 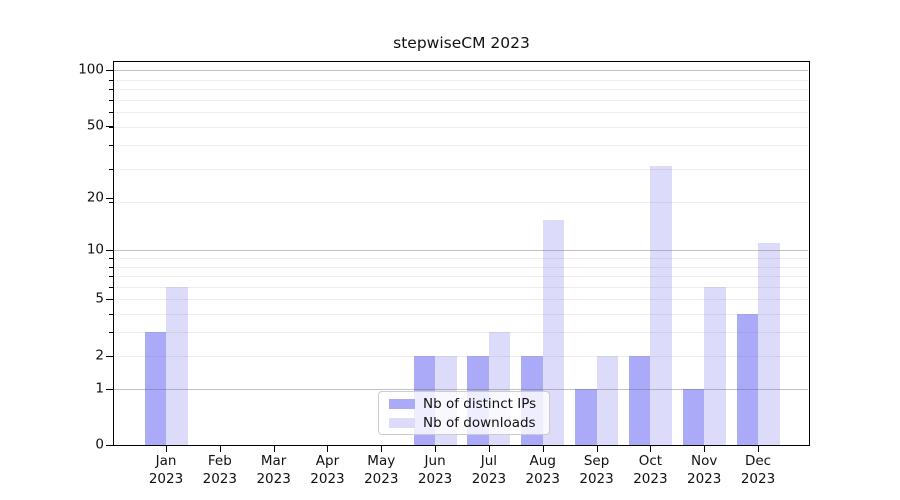 What do you see at coordinates (327, 470) in the screenshot?
I see `x-tick-label-apr: Apr 2023` at bounding box center [327, 470].